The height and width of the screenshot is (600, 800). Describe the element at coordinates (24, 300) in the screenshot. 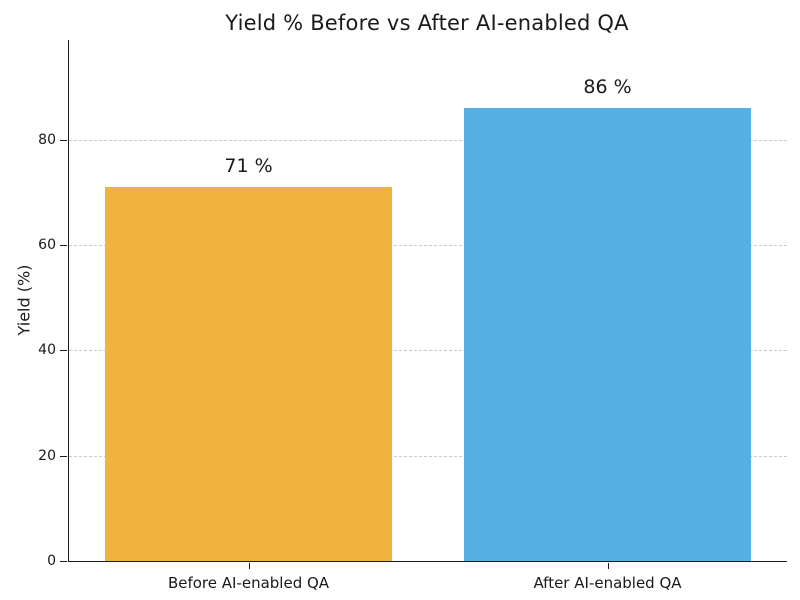

I see `y-axis-label: Yield (%)` at that location.